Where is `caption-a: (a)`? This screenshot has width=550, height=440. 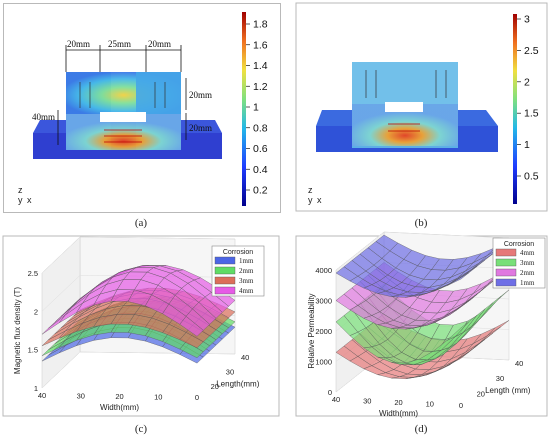
caption-a: (a) is located at coordinates (141, 223).